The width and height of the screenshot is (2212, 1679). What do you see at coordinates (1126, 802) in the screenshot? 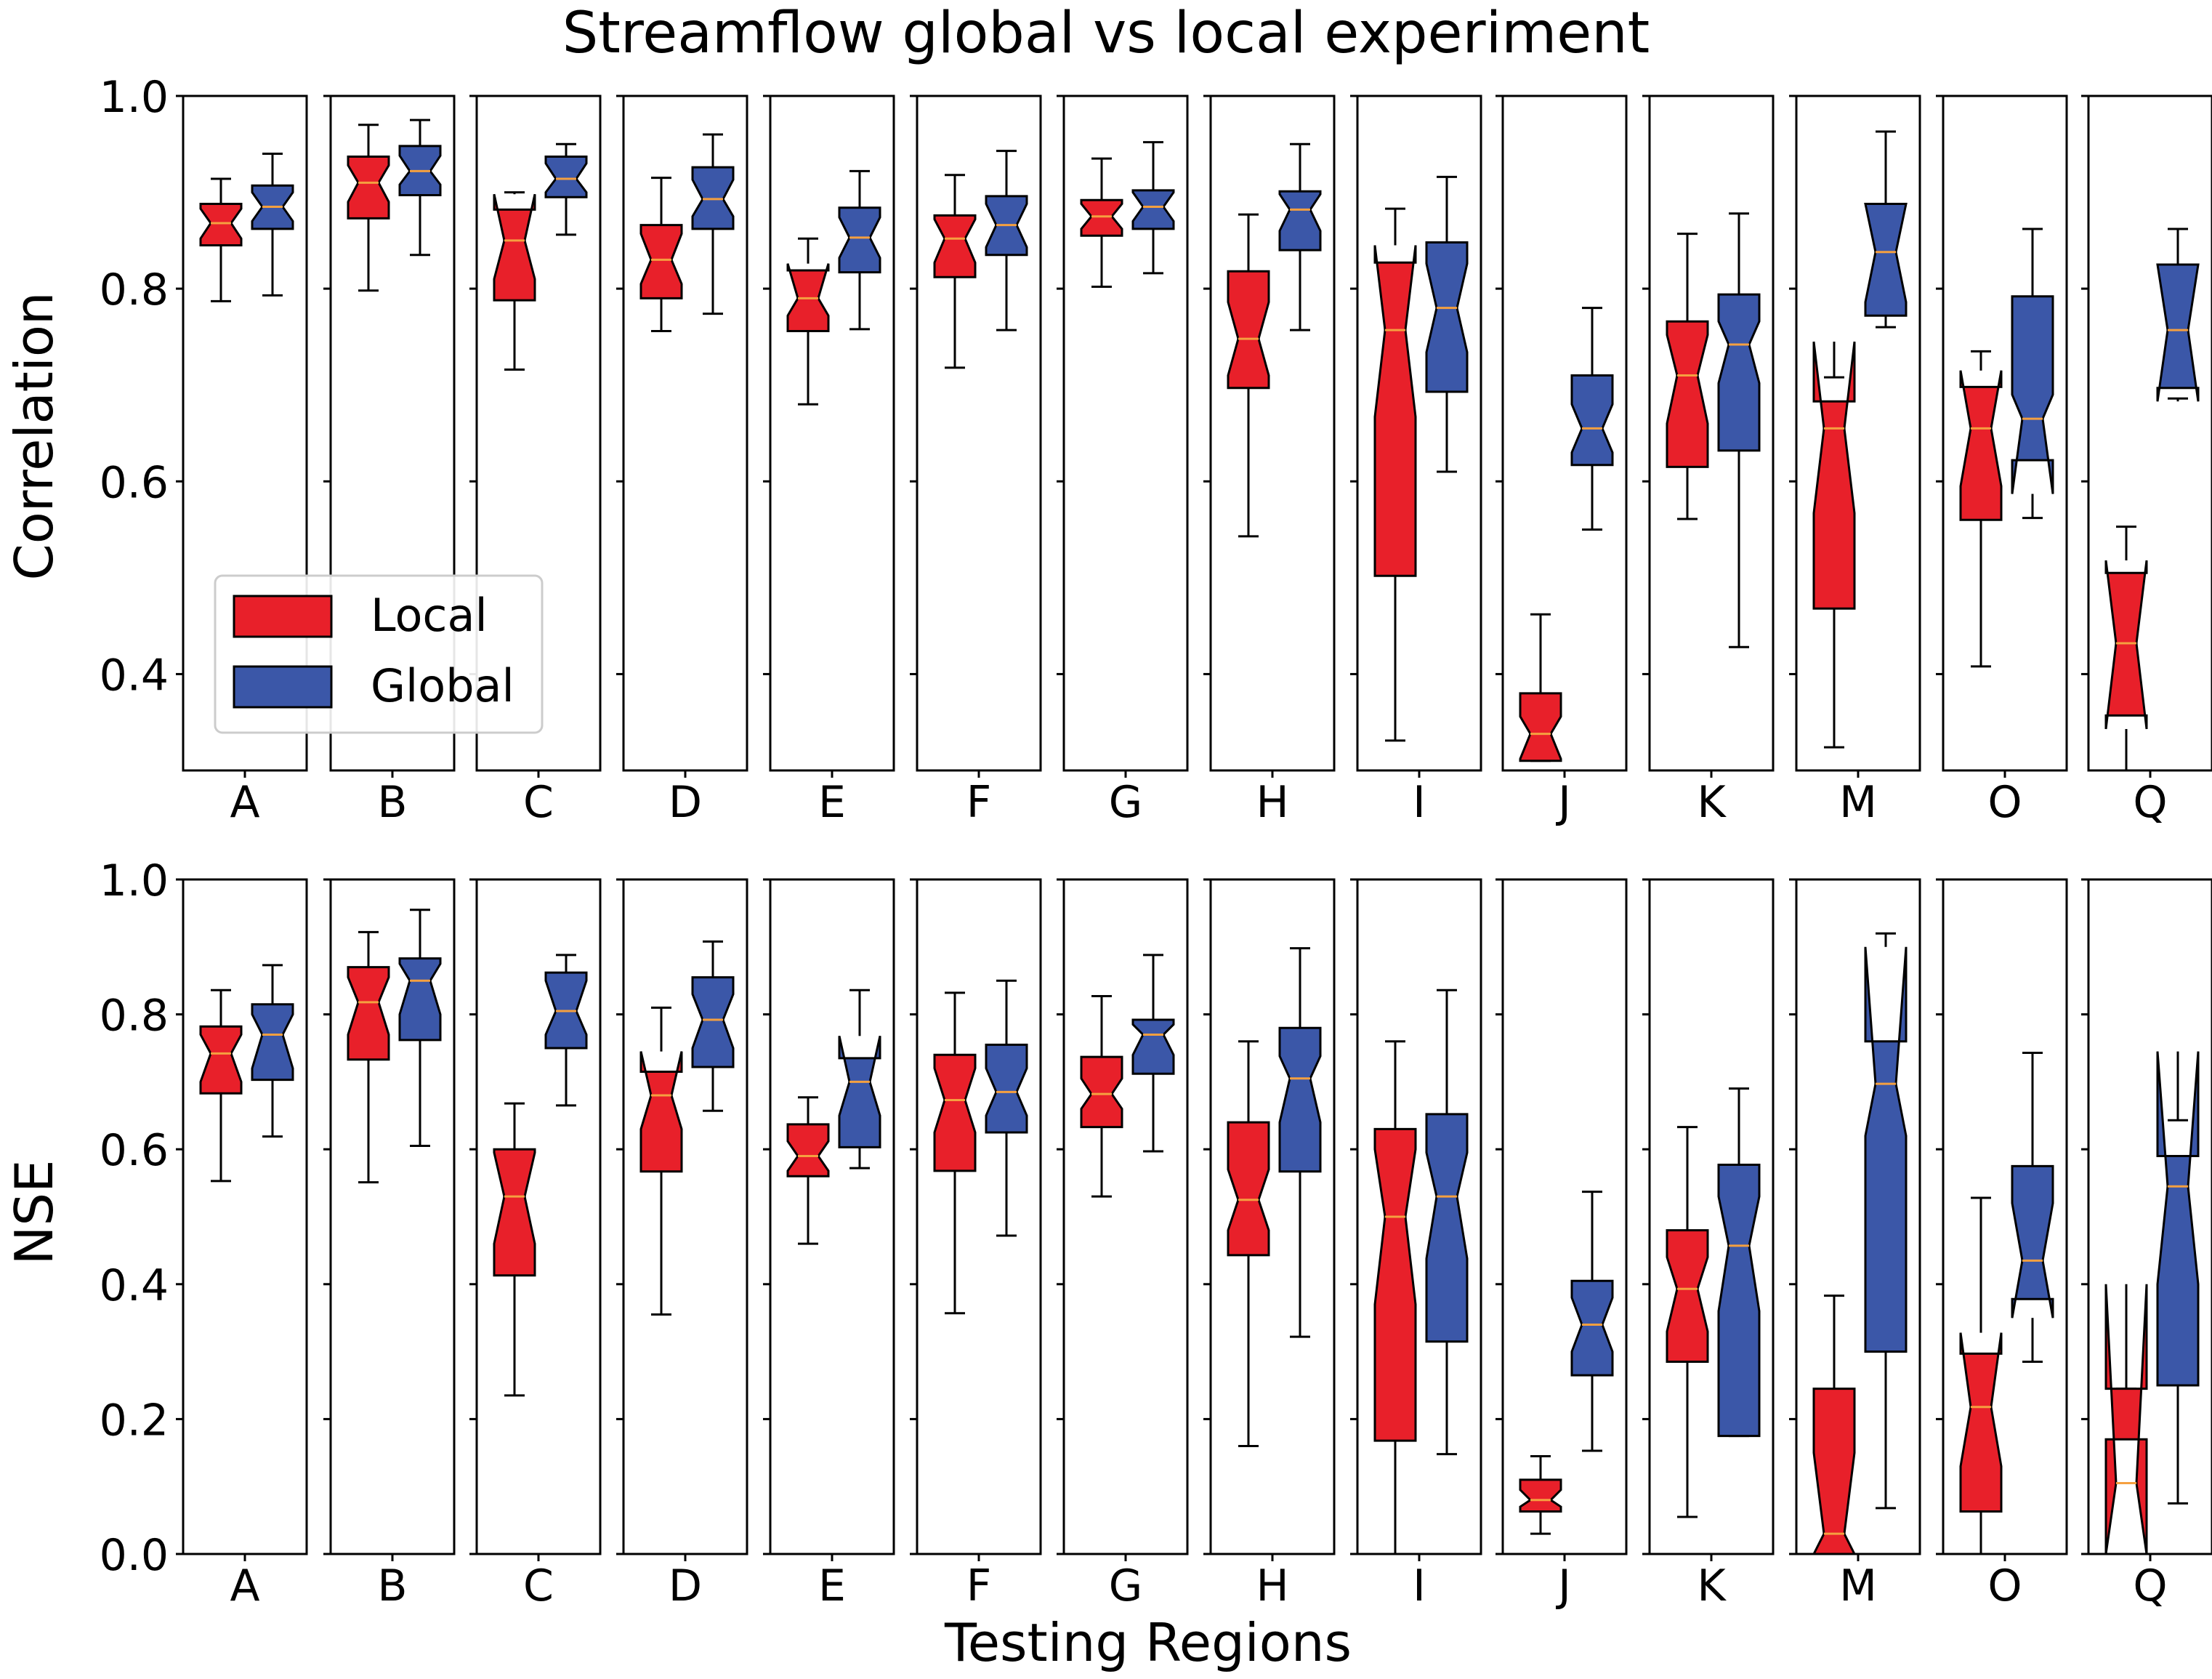
I see `x-tick-label-G: G` at bounding box center [1126, 802].